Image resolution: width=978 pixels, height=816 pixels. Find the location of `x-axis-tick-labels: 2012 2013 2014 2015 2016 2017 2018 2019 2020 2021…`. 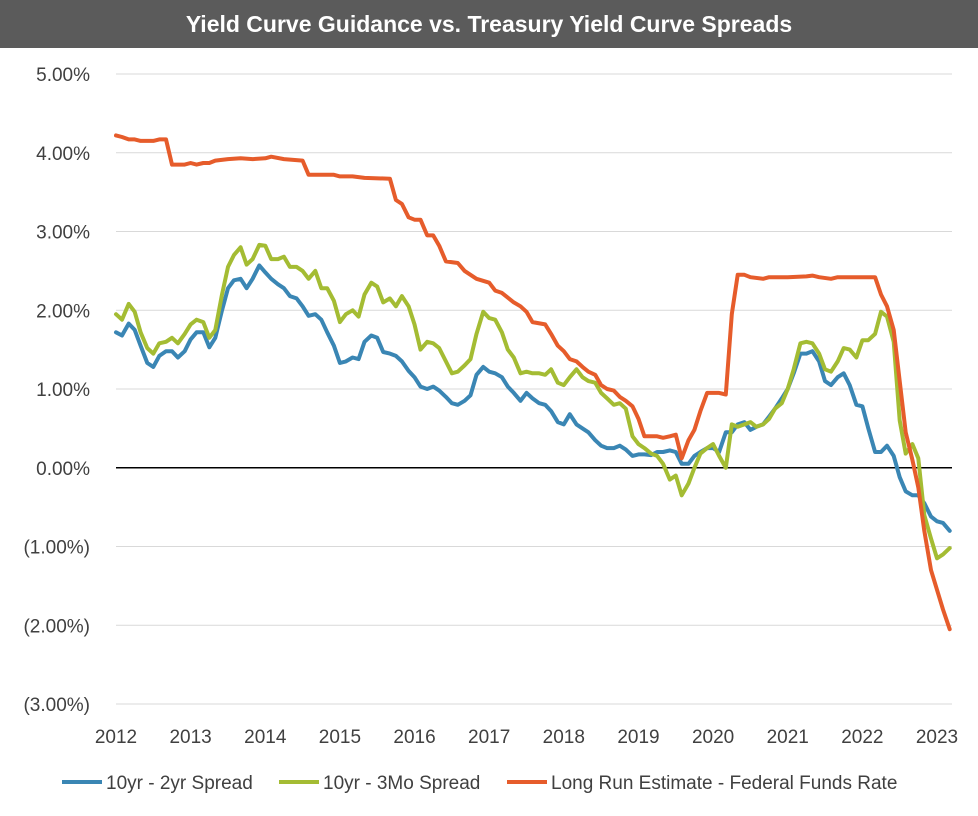

x-axis-tick-labels: 2012 2013 2014 2015 2016 2017 2018 2019 2020 2021… is located at coordinates (526, 737).